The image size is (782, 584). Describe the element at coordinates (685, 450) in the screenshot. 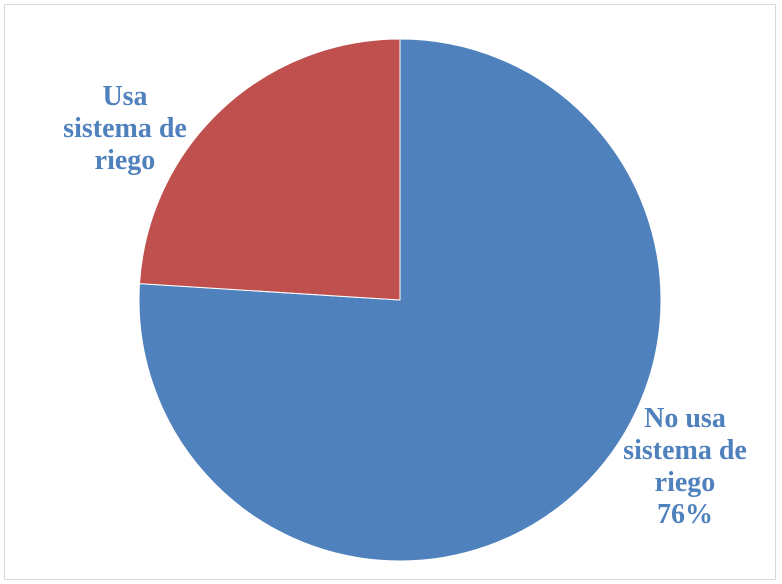

I see `slice-label-no-usa-line2: sistema de` at that location.